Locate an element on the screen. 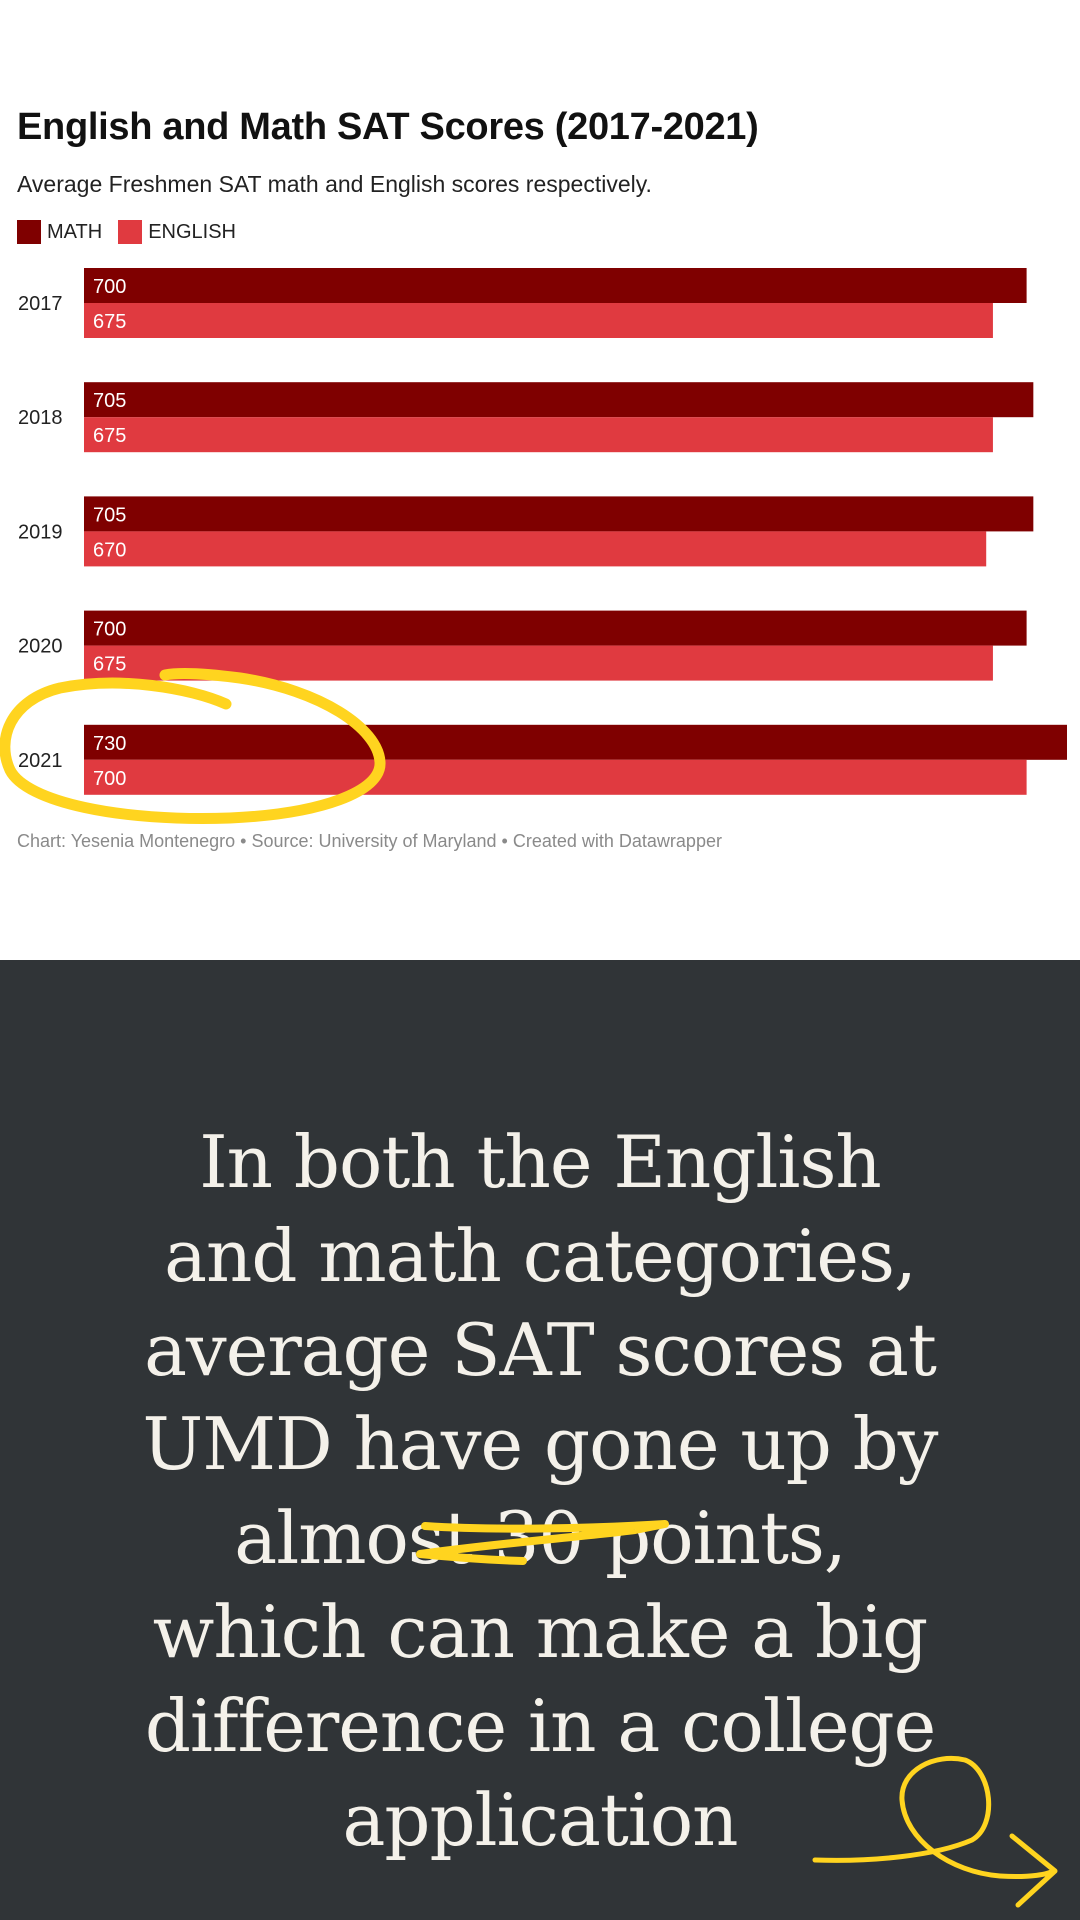 Image resolution: width=1080 pixels, height=1920 pixels. legend-label-english: ENGLISH is located at coordinates (192, 231).